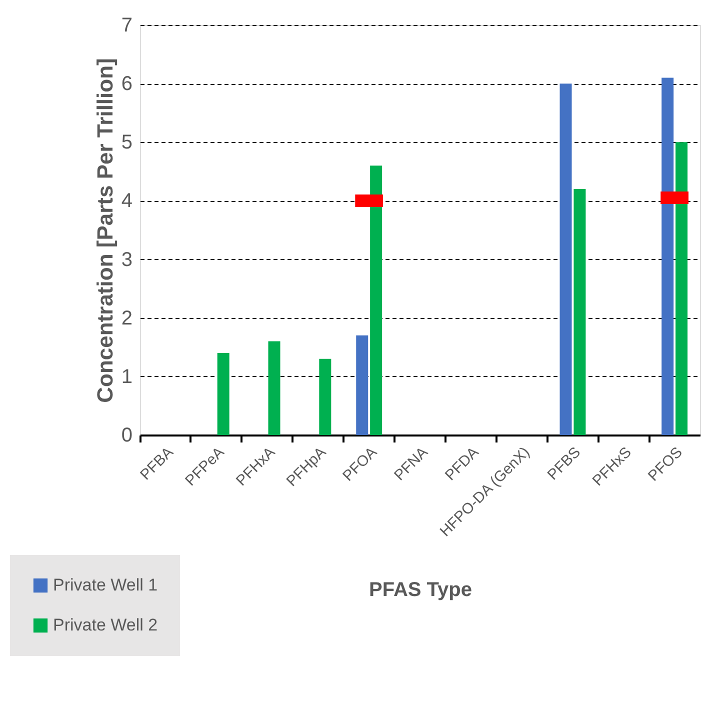 The height and width of the screenshot is (704, 712). What do you see at coordinates (105, 625) in the screenshot?
I see `legend-label: Private Well 2` at bounding box center [105, 625].